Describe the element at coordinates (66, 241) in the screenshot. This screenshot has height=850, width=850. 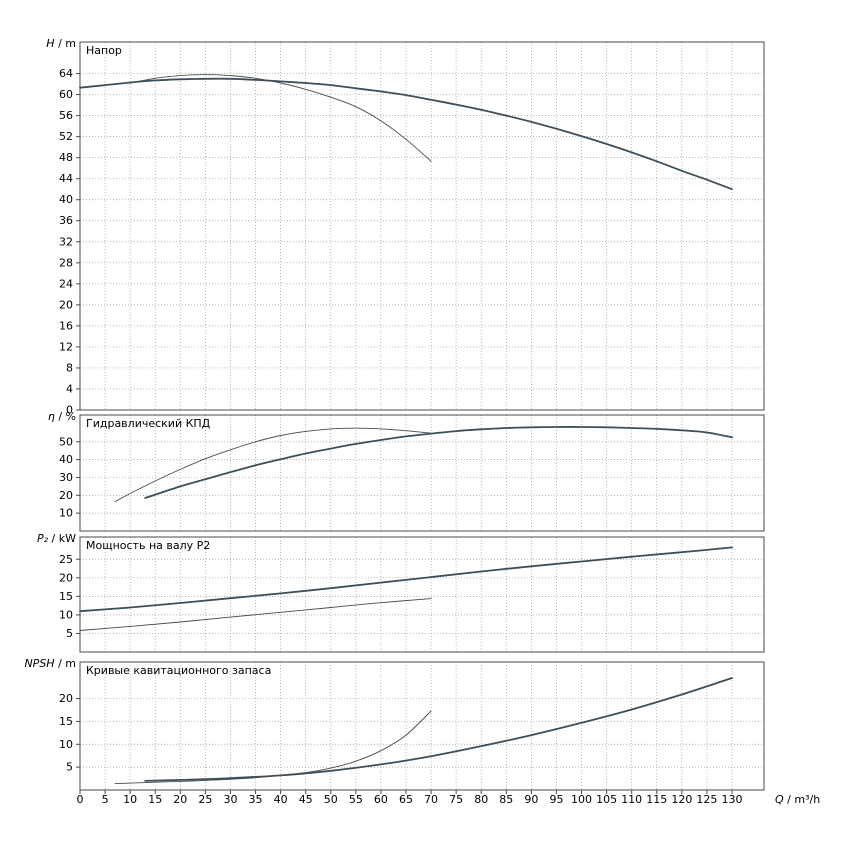
I see `y-tick-label: 32` at that location.